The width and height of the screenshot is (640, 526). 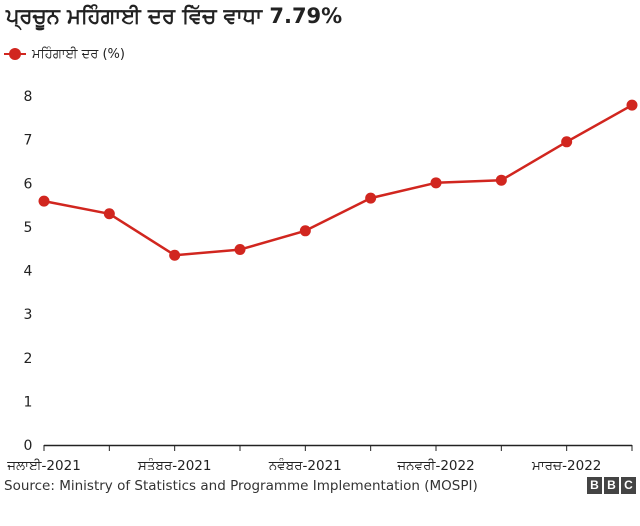 What do you see at coordinates (28, 402) in the screenshot?
I see `y-tick-label: 1` at bounding box center [28, 402].